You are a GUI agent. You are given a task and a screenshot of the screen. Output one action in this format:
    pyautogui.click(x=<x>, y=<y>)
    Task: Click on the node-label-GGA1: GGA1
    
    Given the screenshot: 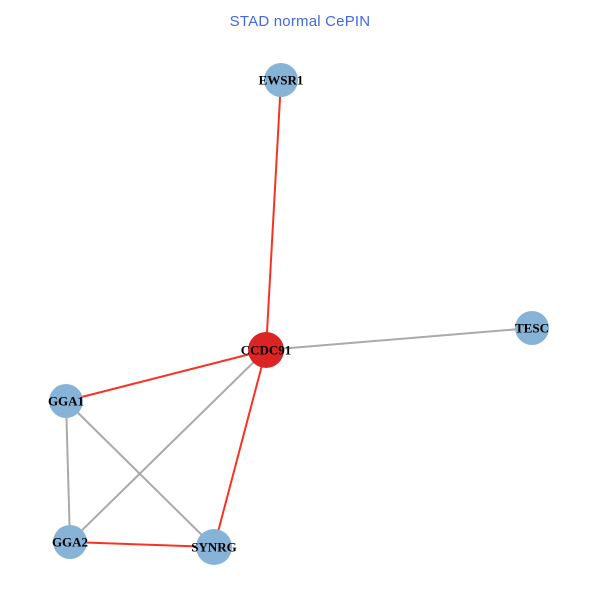 What is the action you would take?
    pyautogui.click(x=66, y=401)
    